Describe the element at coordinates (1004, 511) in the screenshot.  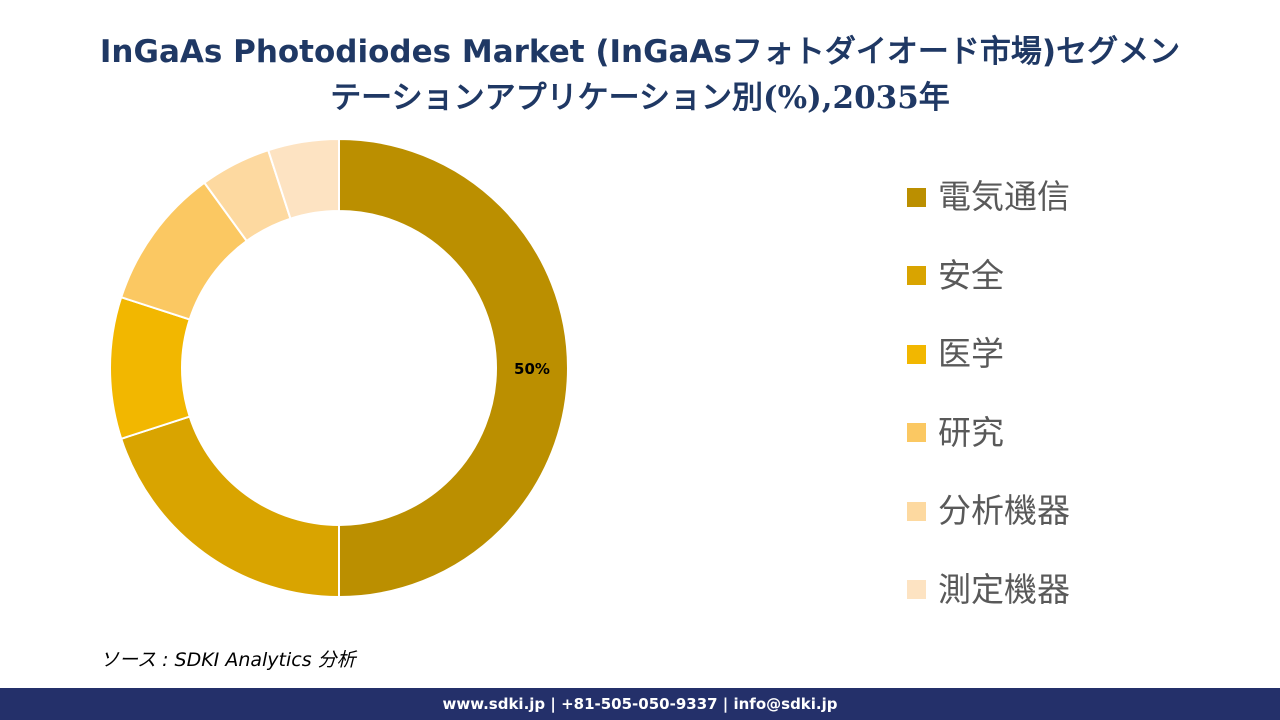
I see `legend-label-5: 分析機器` at that location.